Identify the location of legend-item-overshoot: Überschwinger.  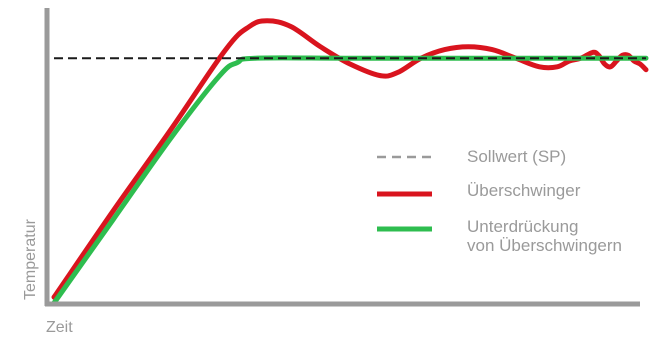
(478, 191).